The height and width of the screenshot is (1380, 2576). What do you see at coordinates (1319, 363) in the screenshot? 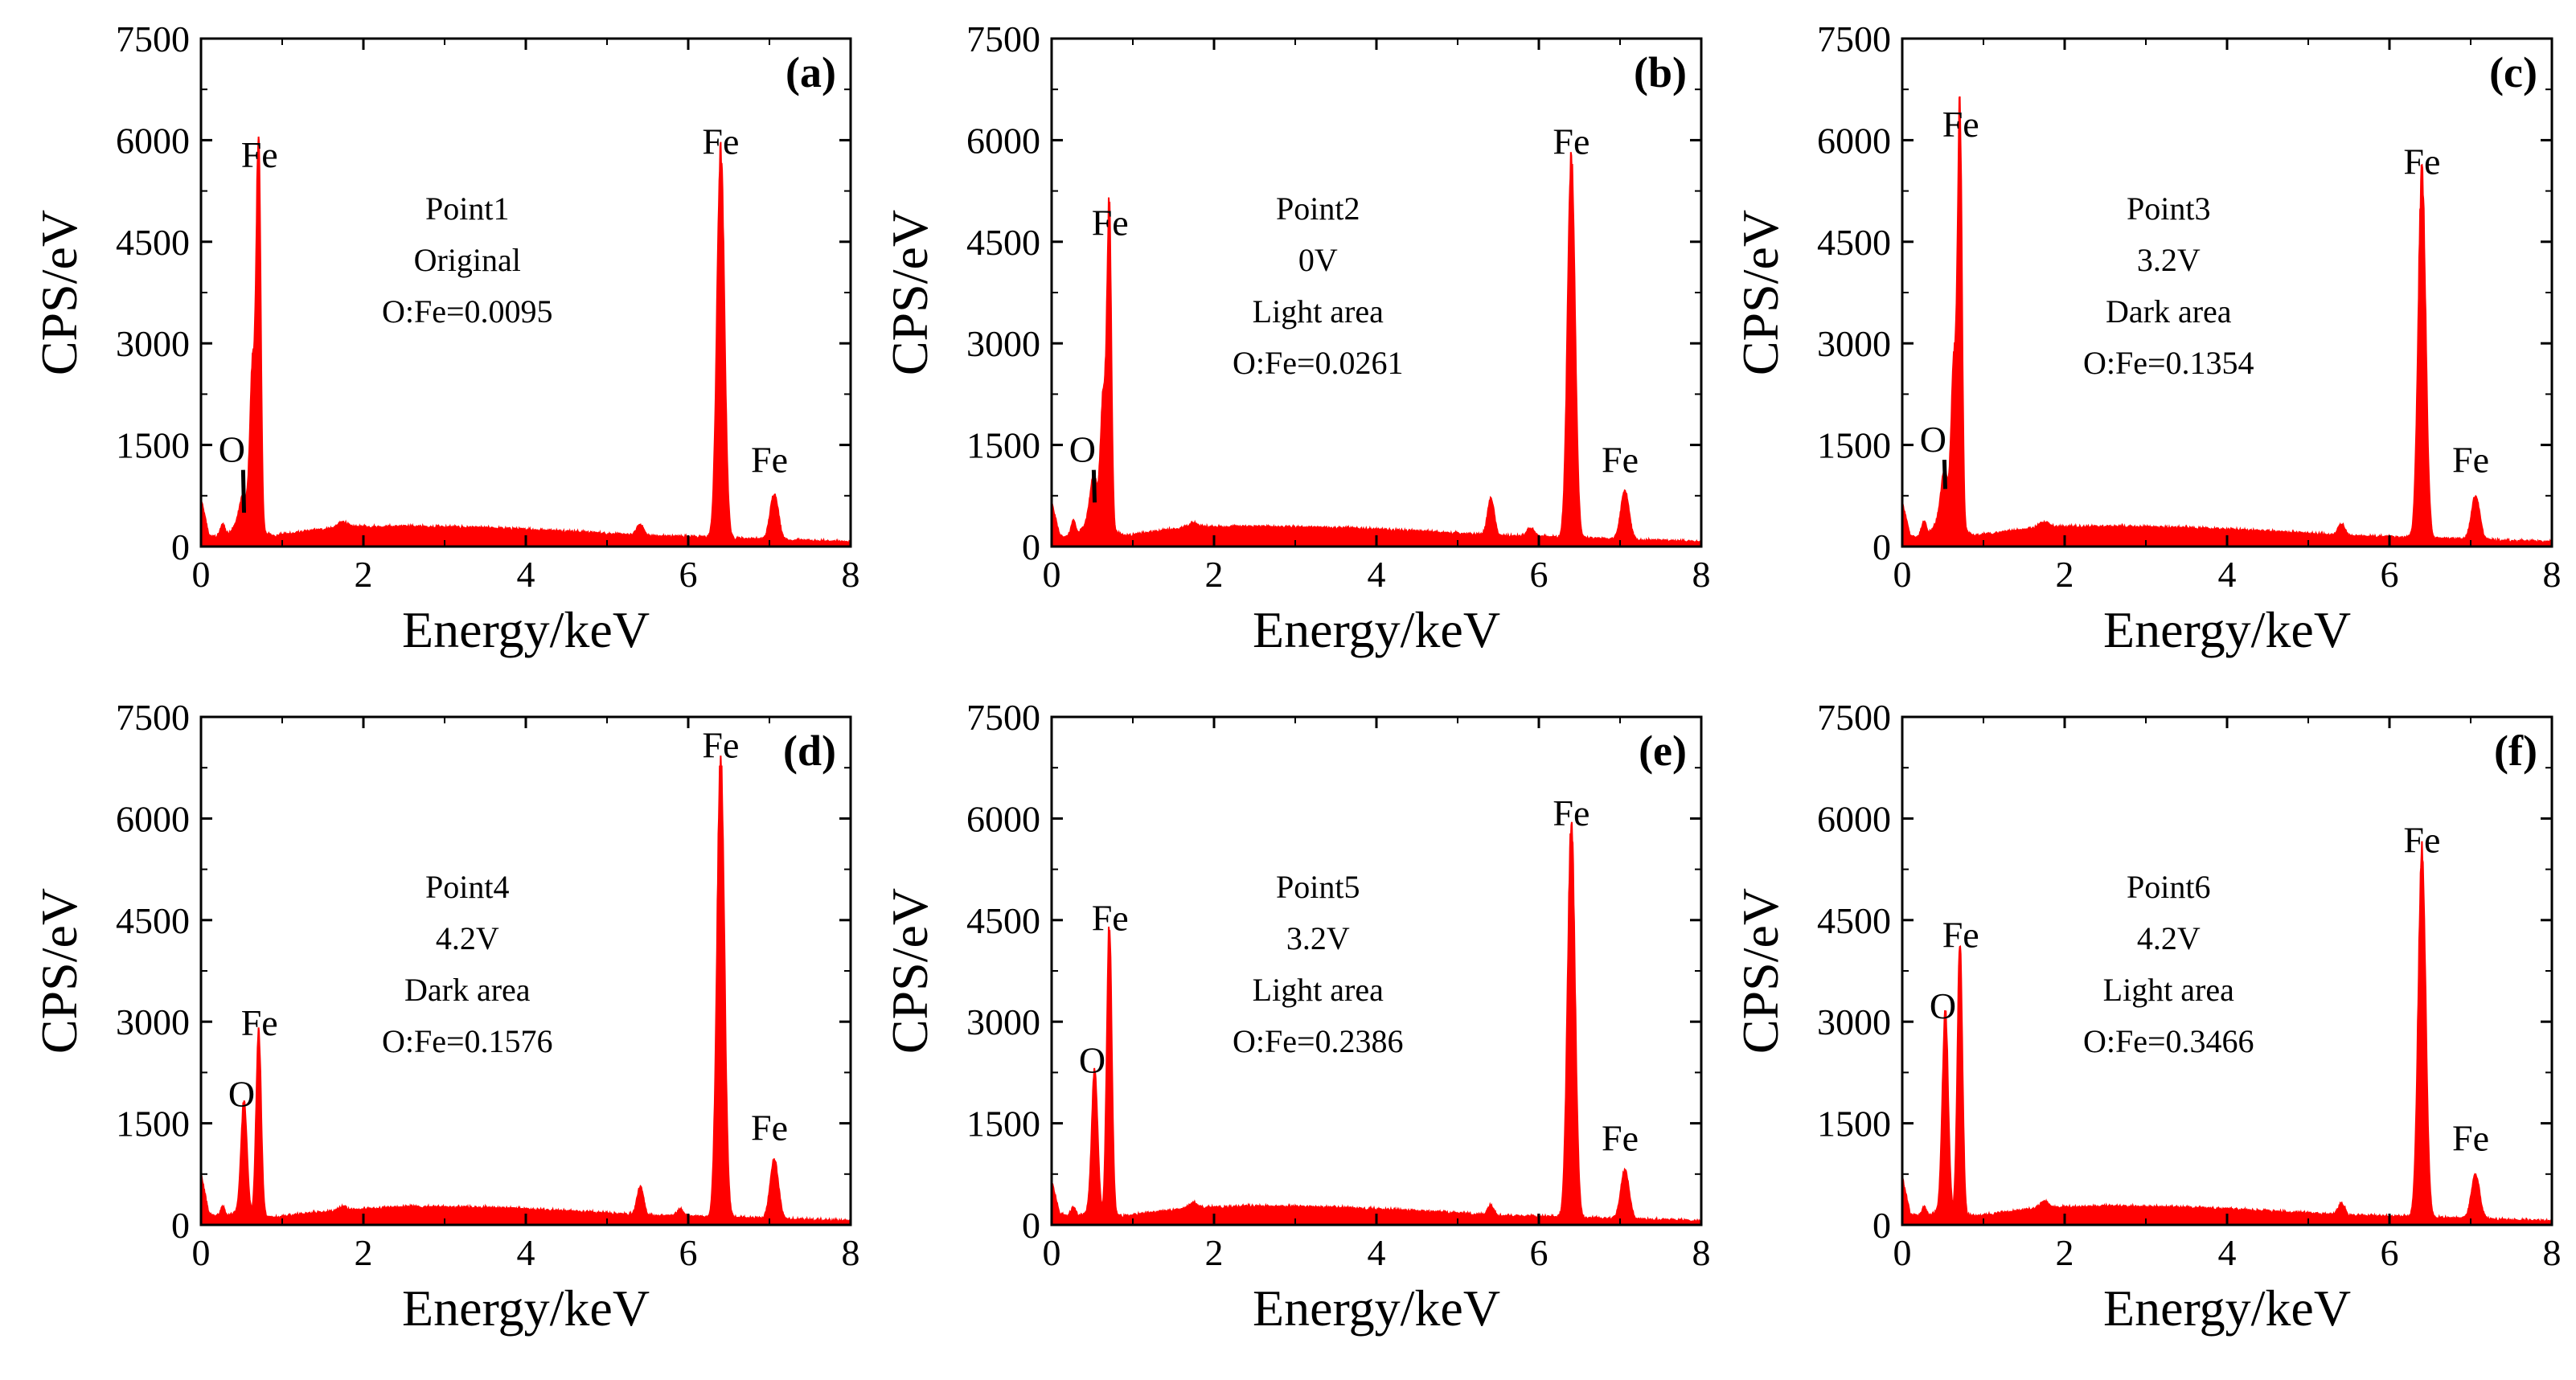
I see `annotation-line: O:Fe=0.0261` at bounding box center [1319, 363].